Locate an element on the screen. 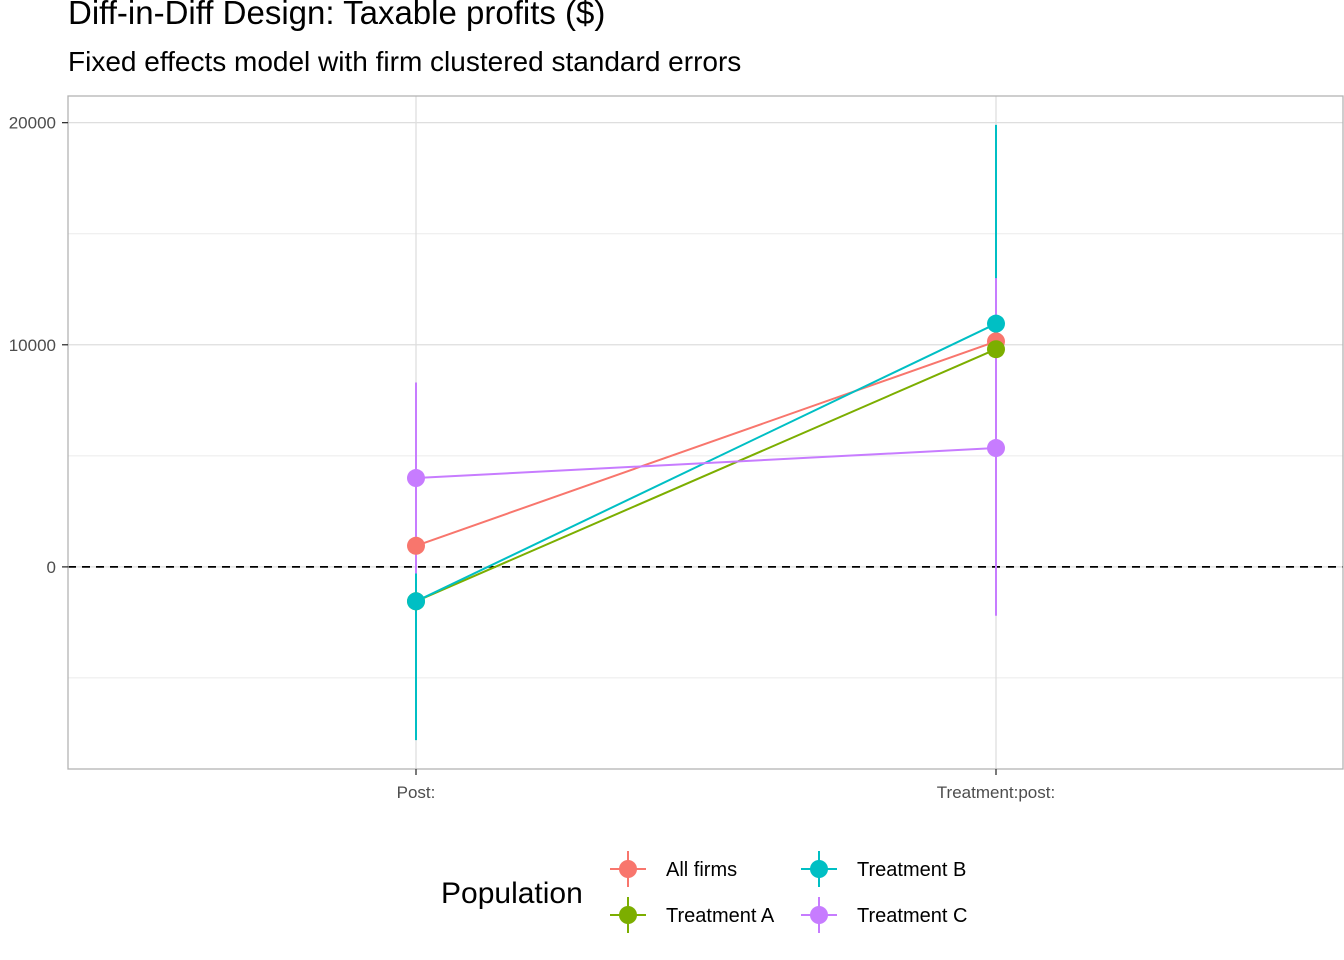 Image resolution: width=1344 pixels, height=960 pixels. chart-title: Diff-in-Diff Design: Taxable profits ($) is located at coordinates (337, 15).